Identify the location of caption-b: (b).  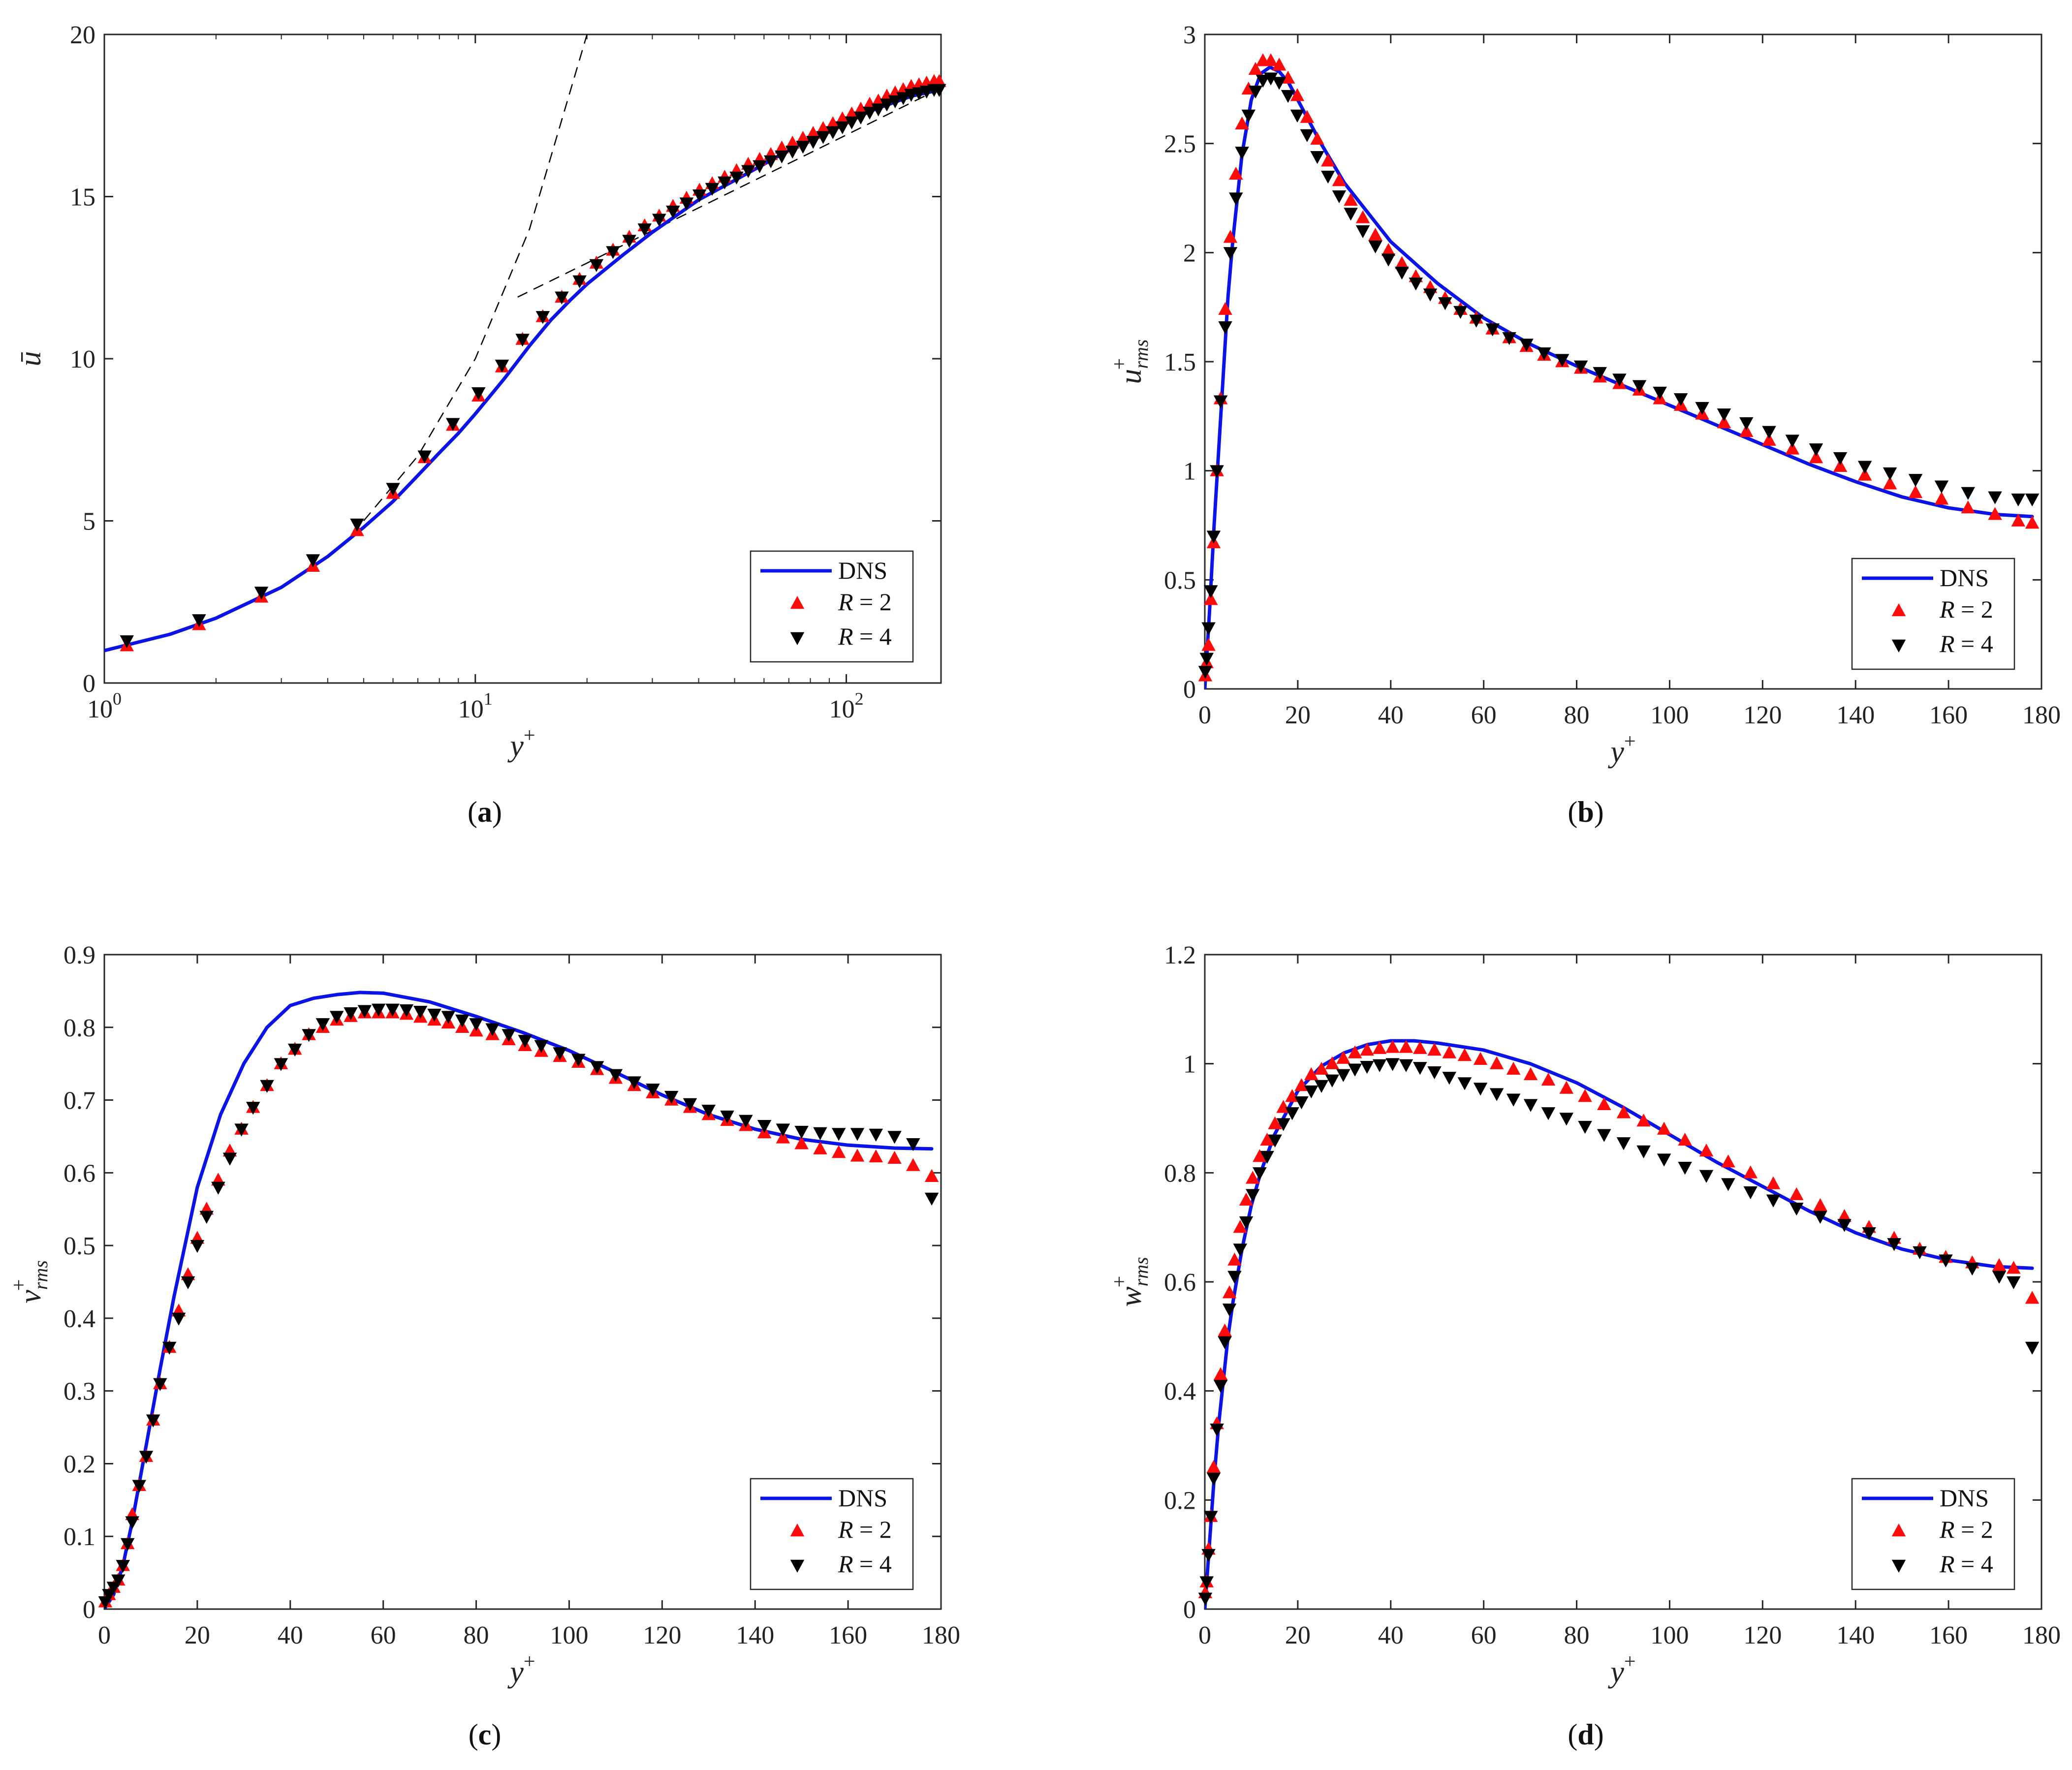
(1585, 812).